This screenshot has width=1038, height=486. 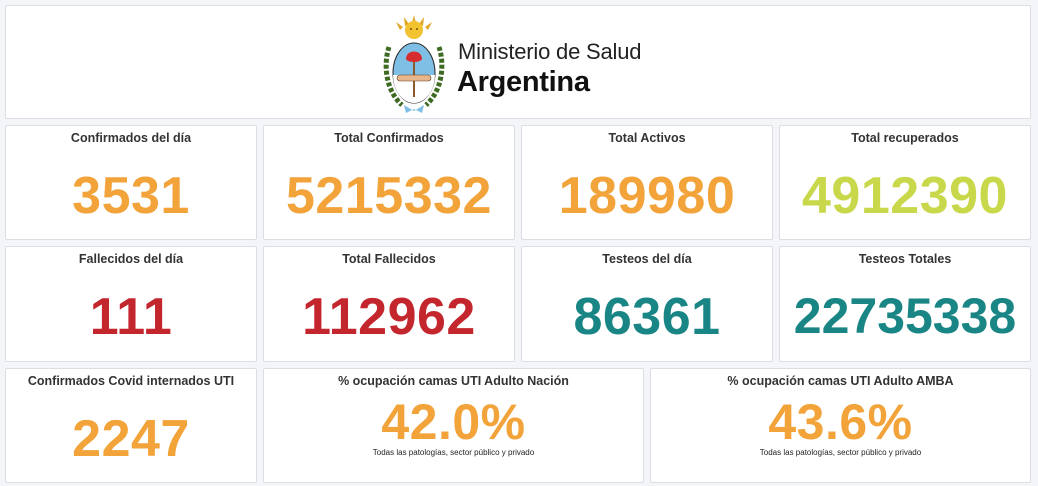 What do you see at coordinates (550, 51) in the screenshot?
I see `ministry-name: Ministerio de Salud` at bounding box center [550, 51].